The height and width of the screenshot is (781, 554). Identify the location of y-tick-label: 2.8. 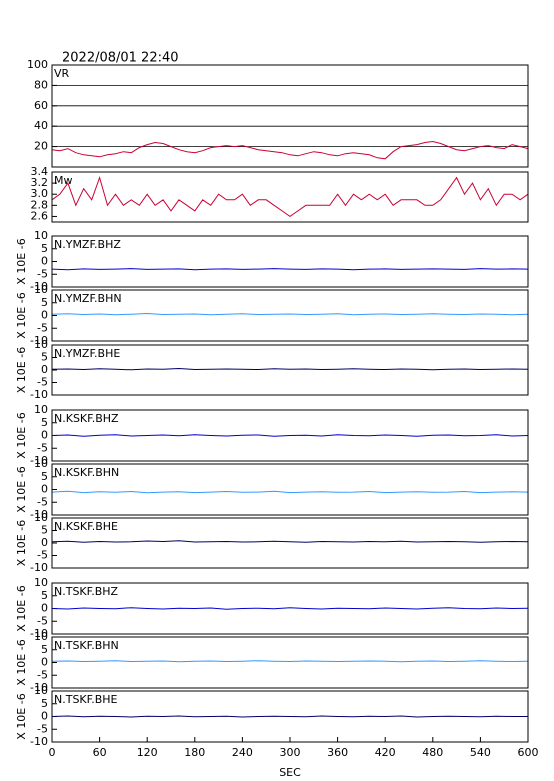
(40, 204).